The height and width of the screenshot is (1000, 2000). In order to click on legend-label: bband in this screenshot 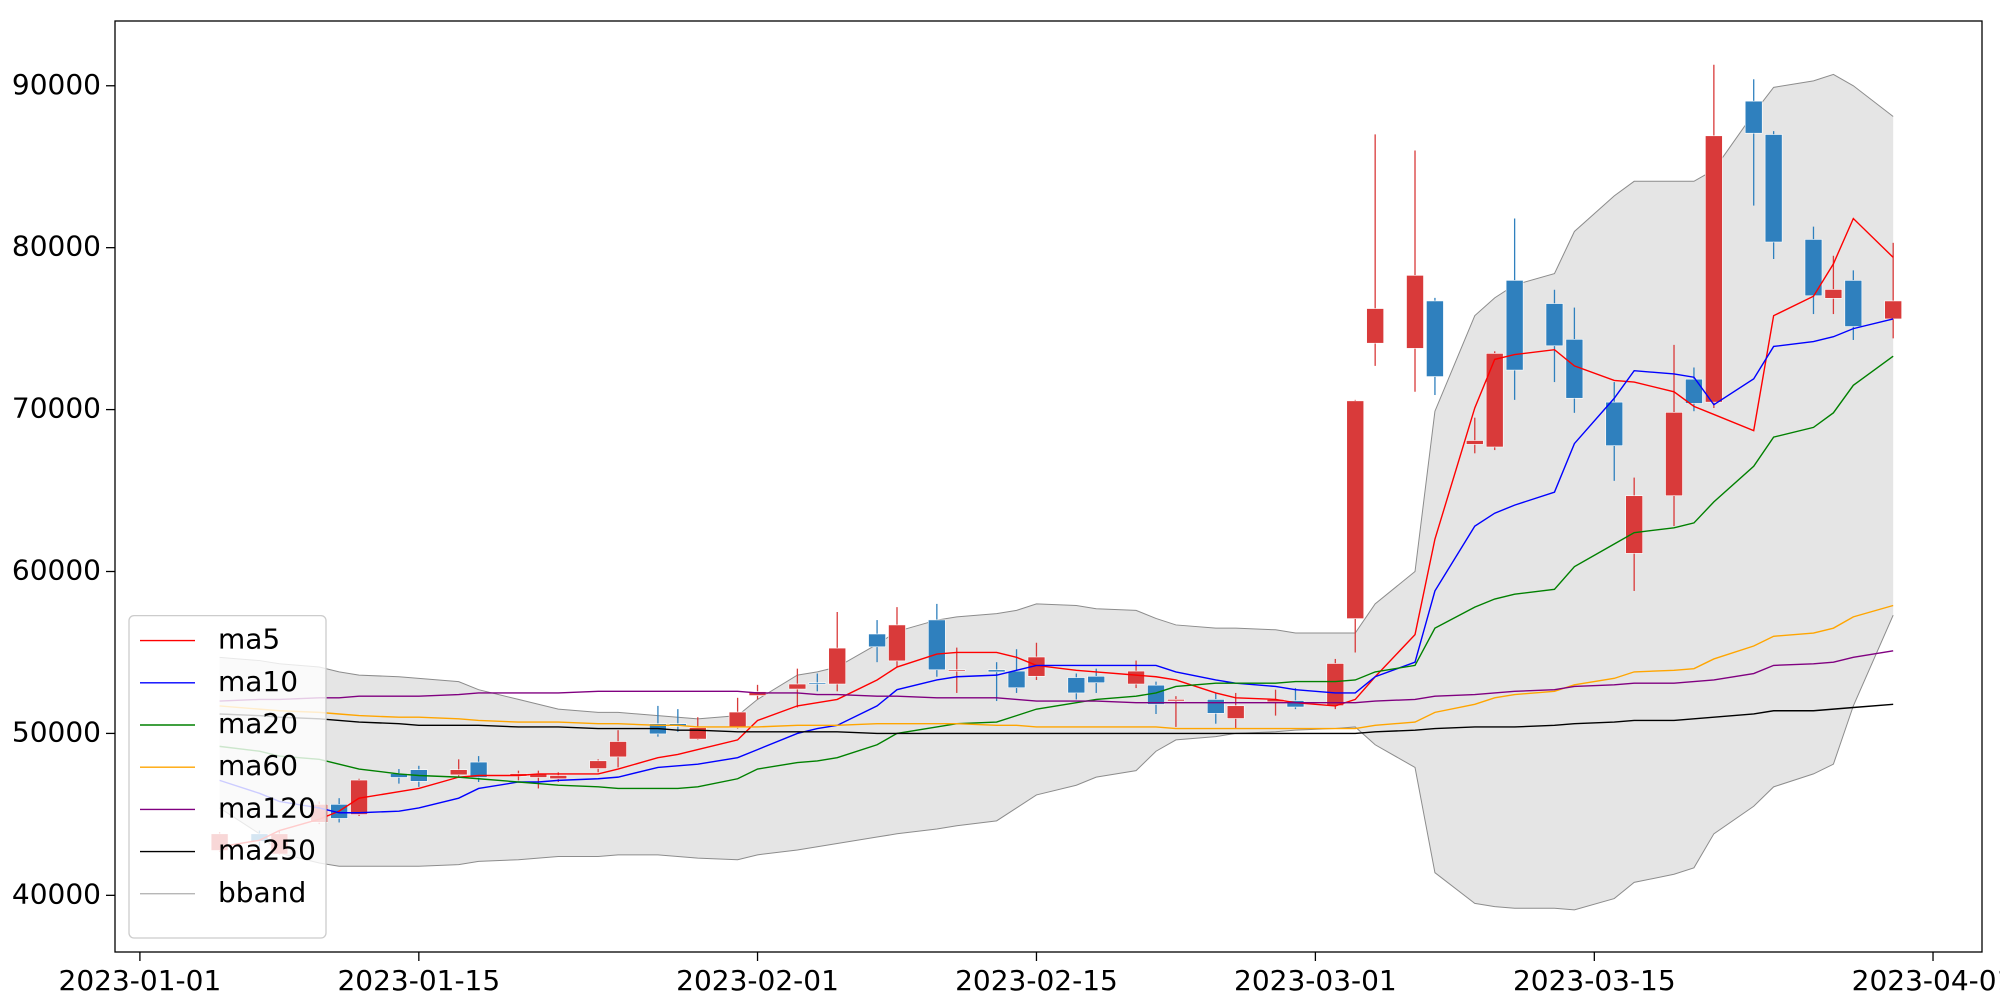, I will do `click(262, 892)`.